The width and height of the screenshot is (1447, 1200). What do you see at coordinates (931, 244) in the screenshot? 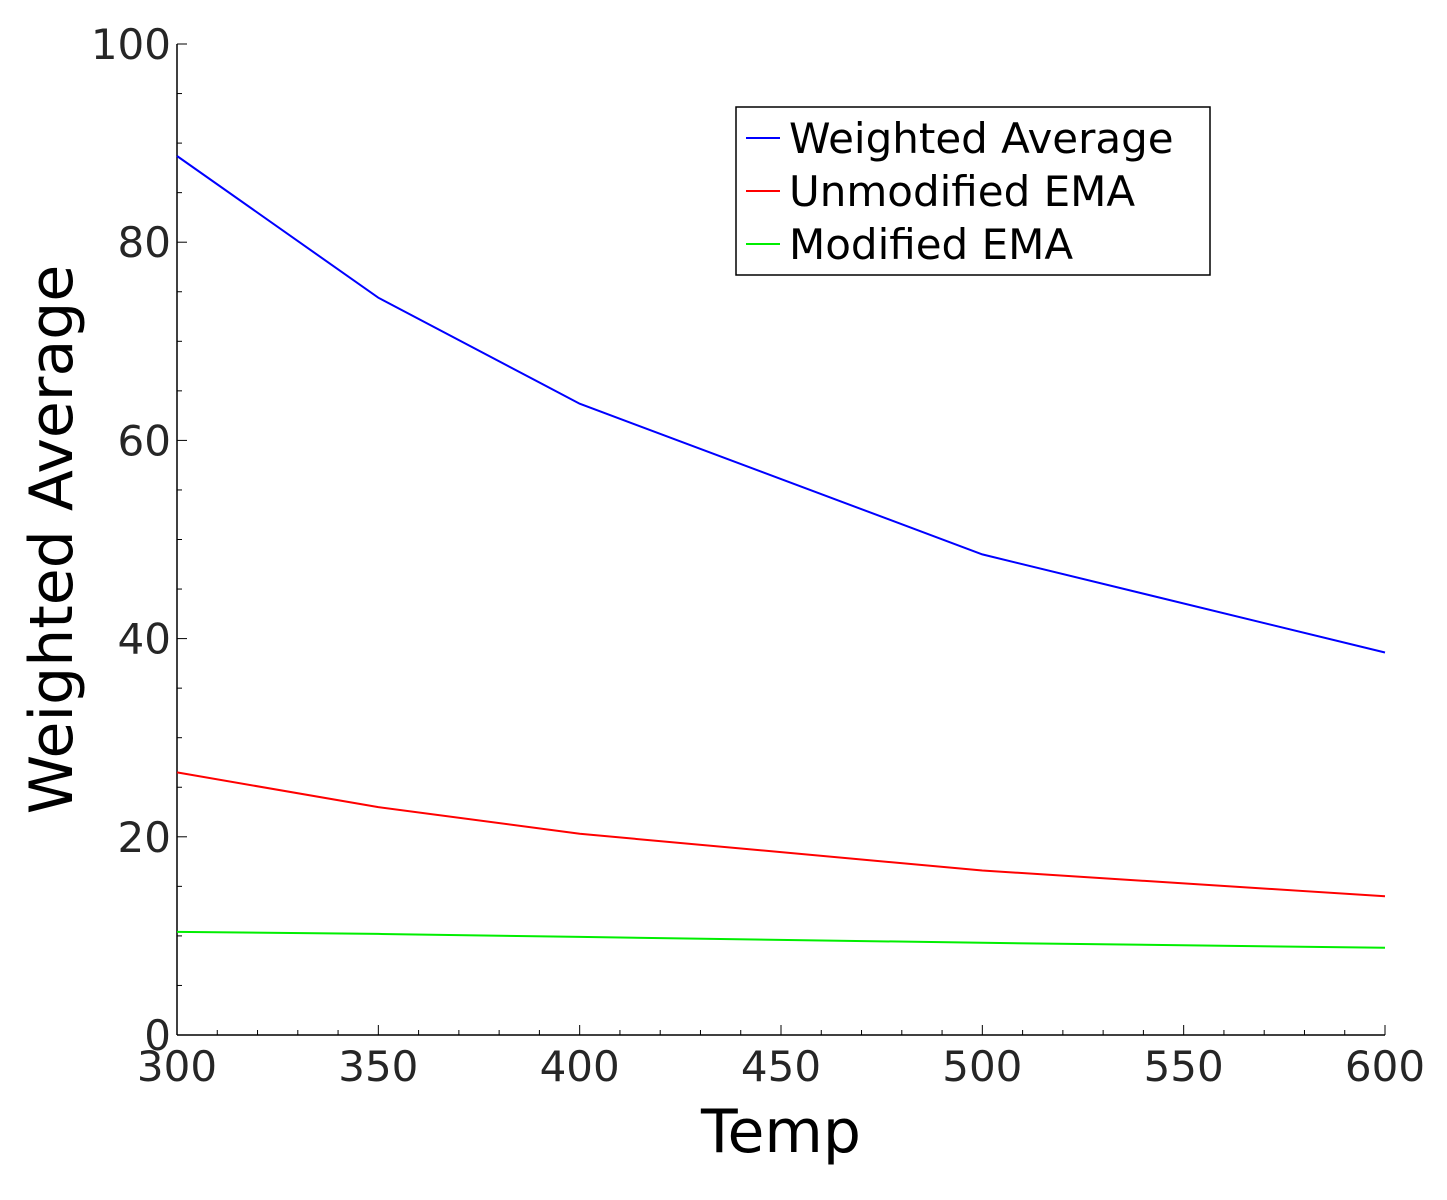
I see `legend-label-modified-ema: Modified EMA` at bounding box center [931, 244].